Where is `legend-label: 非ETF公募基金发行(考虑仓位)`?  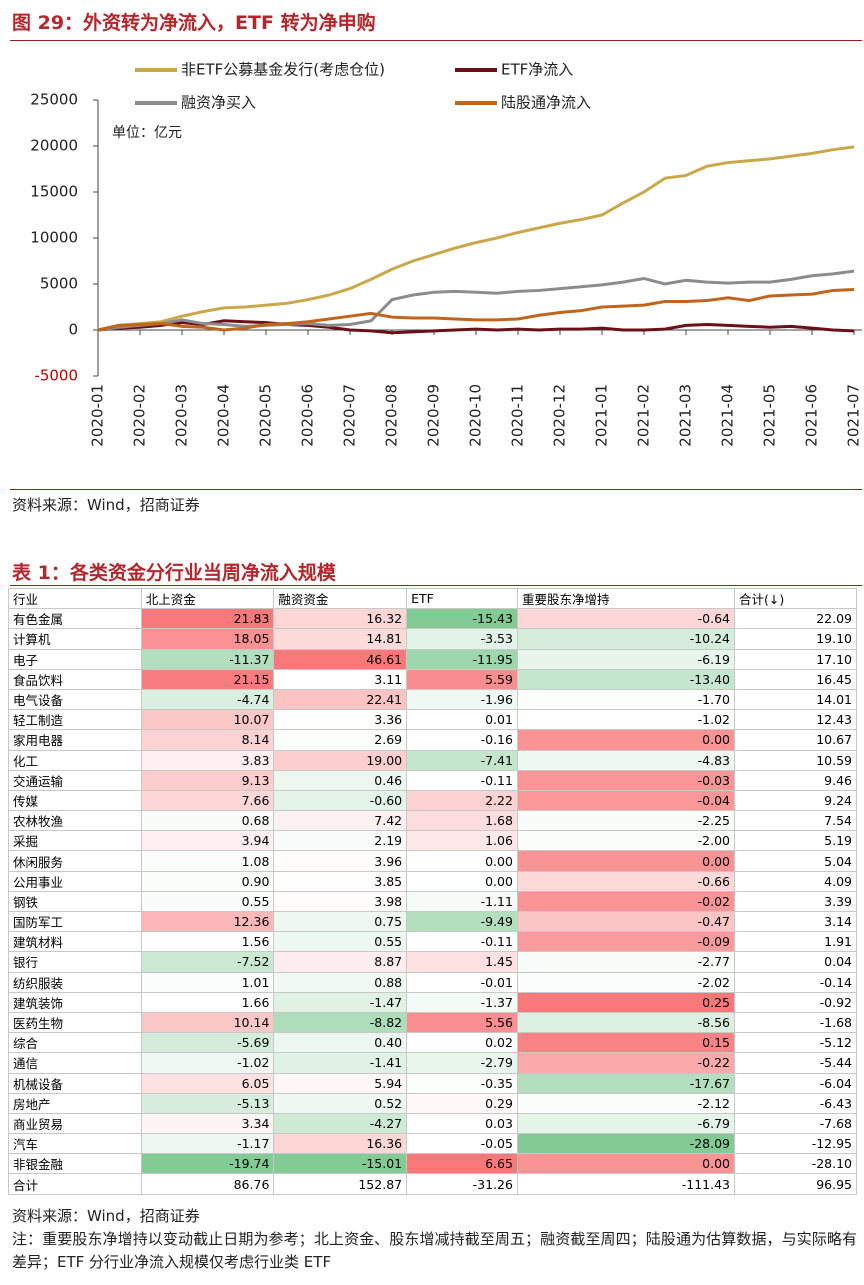 legend-label: 非ETF公募基金发行(考虑仓位) is located at coordinates (283, 70).